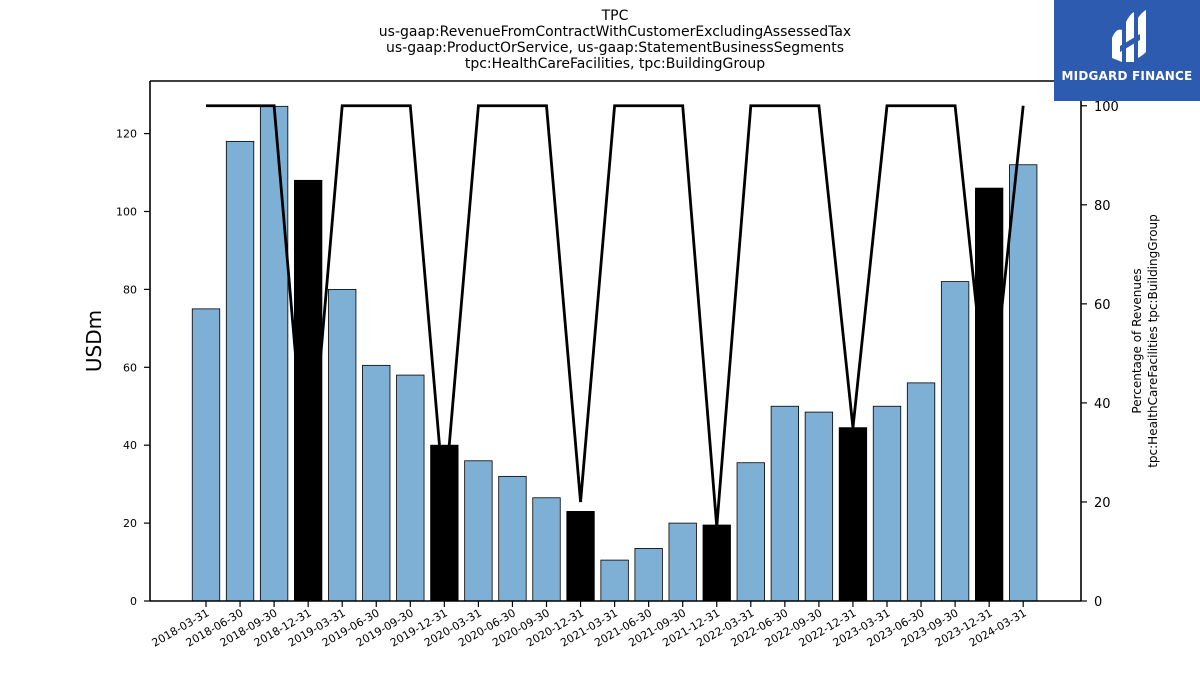 The height and width of the screenshot is (675, 1200). I want to click on y-tick-label-right: 40, so click(1102, 404).